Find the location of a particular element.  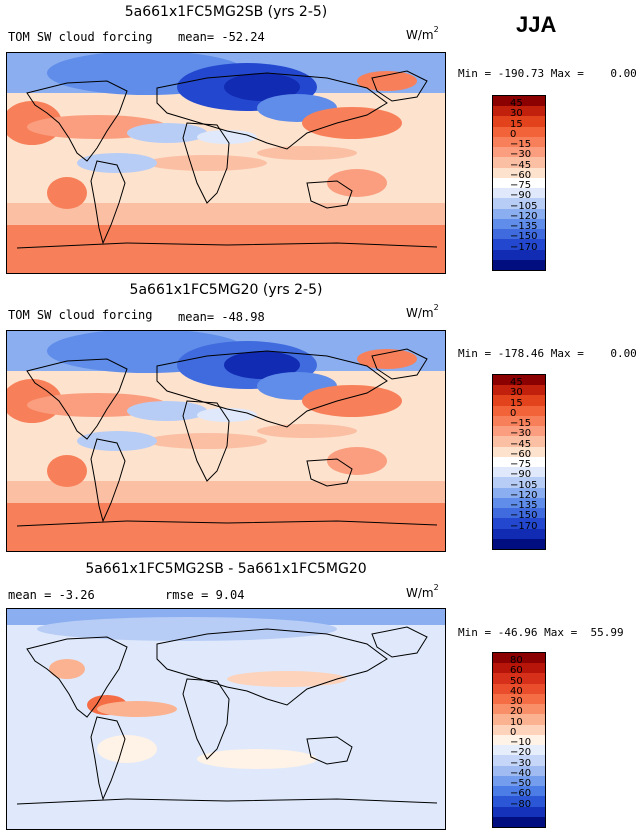

colorbar-label: −135 is located at coordinates (524, 227).